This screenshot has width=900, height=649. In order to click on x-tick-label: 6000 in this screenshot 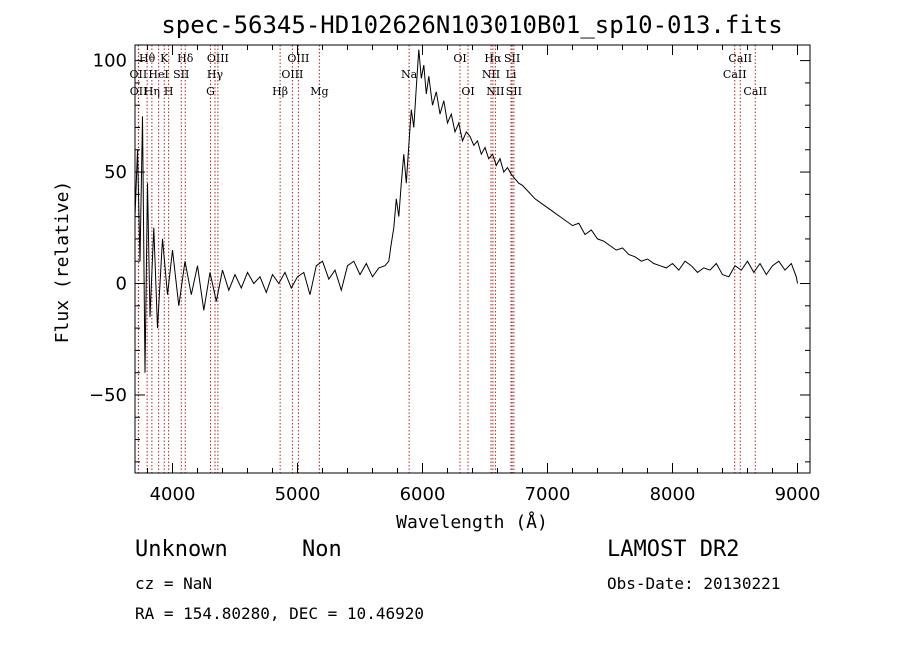, I will do `click(423, 494)`.